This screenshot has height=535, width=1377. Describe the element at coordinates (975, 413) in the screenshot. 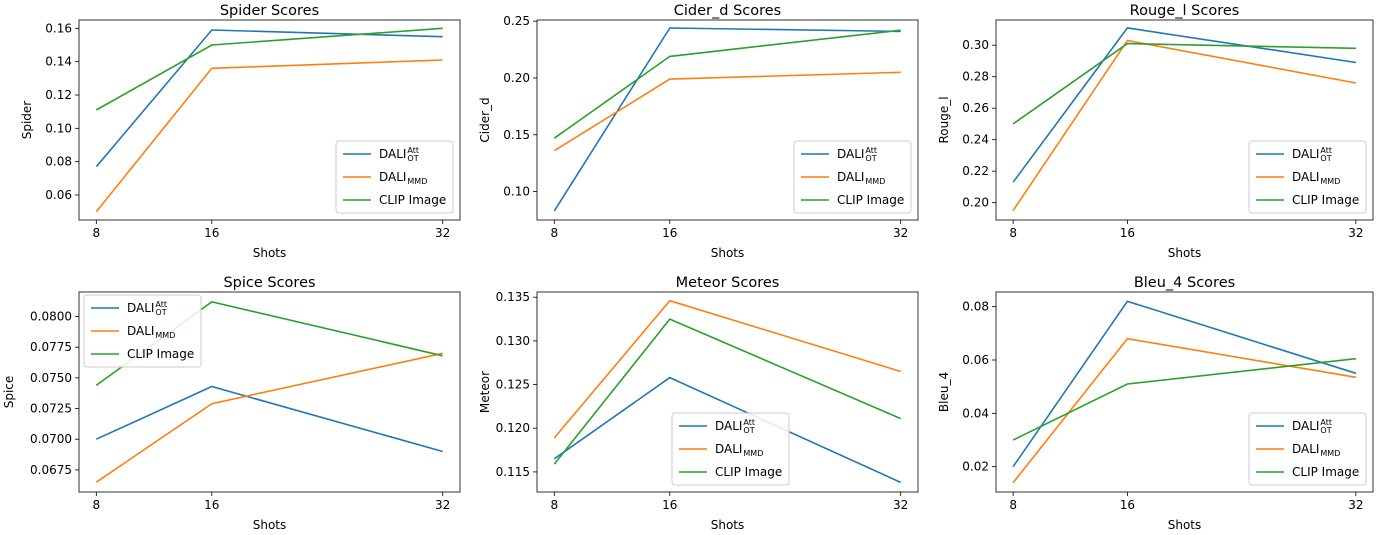

I see `y-tick-label: 0.04` at that location.